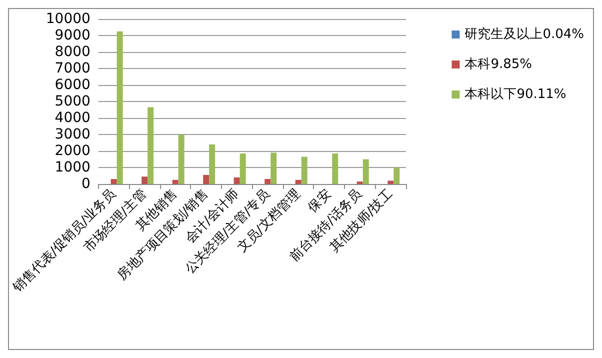 The image size is (602, 358). Describe the element at coordinates (72, 52) in the screenshot. I see `y-tick-label: 8000` at that location.